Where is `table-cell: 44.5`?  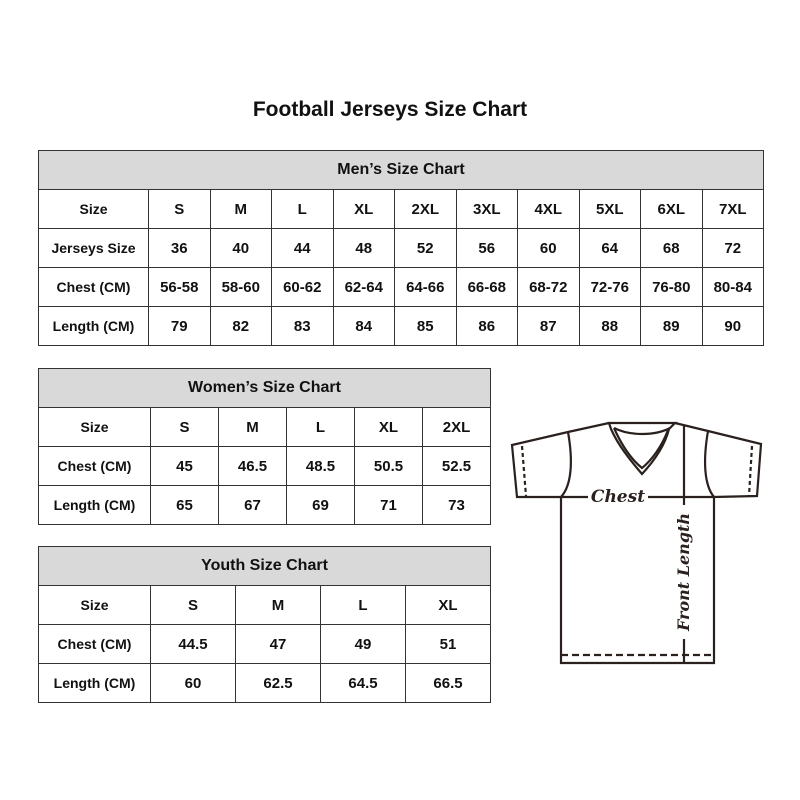
table-cell: 44.5 is located at coordinates (193, 644).